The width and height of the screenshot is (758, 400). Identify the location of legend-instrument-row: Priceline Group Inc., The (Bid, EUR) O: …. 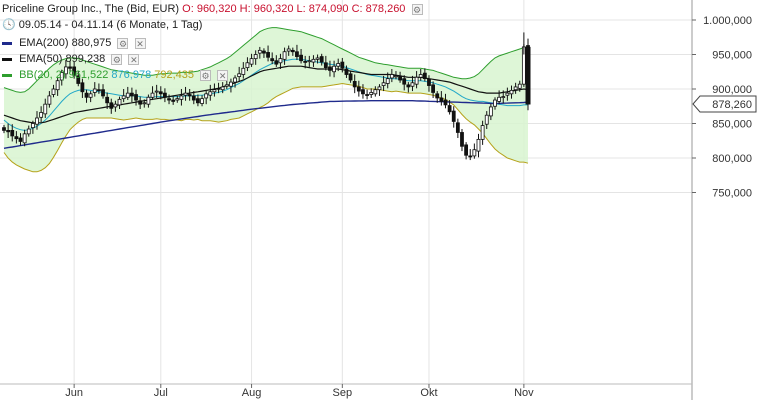
(212, 9).